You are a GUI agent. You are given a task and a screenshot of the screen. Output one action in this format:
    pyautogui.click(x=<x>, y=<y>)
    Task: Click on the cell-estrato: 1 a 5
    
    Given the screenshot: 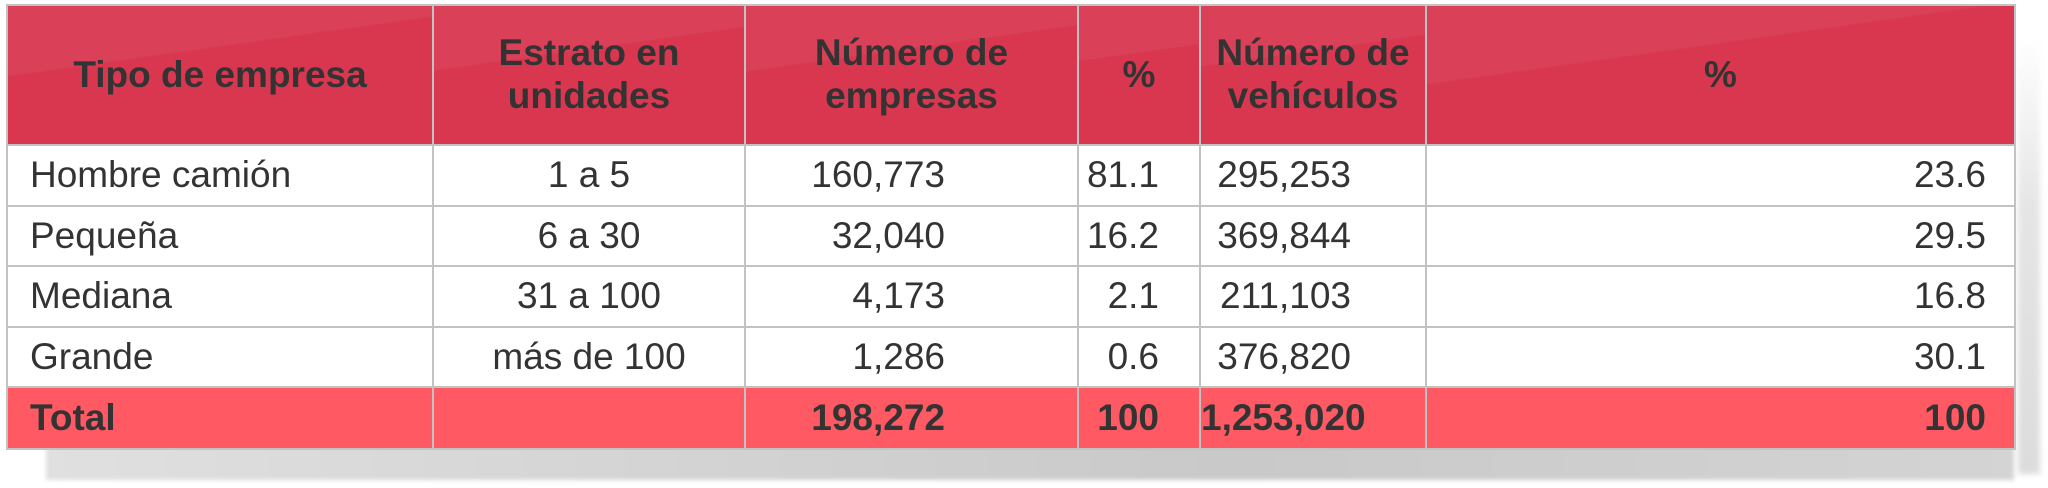 What is the action you would take?
    pyautogui.click(x=589, y=175)
    